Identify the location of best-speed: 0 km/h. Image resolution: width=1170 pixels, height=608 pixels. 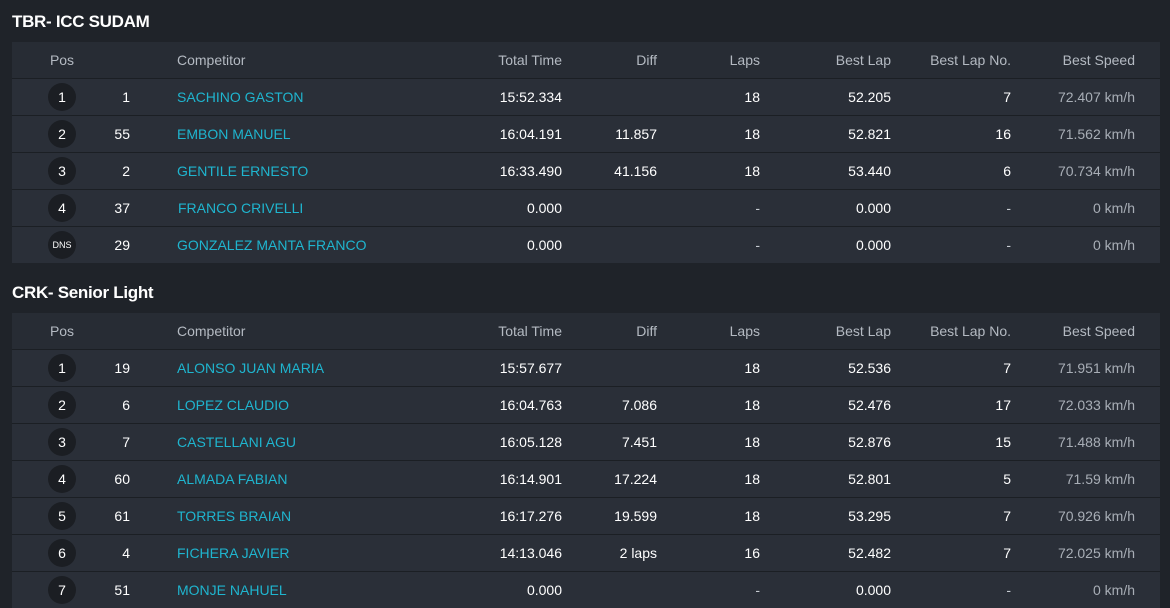
(1113, 590).